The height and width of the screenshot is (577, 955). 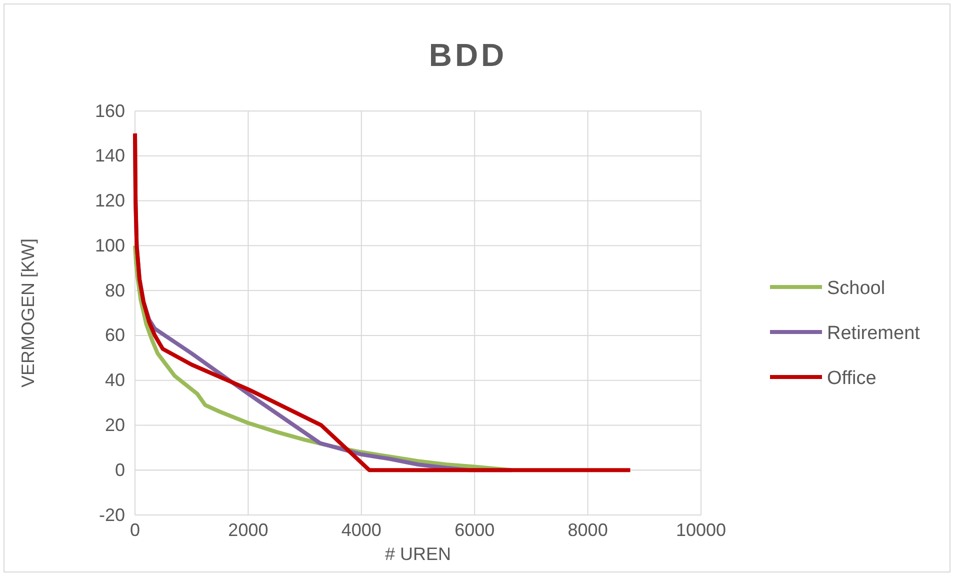 I want to click on y-tick-label: 0, so click(x=119, y=470).